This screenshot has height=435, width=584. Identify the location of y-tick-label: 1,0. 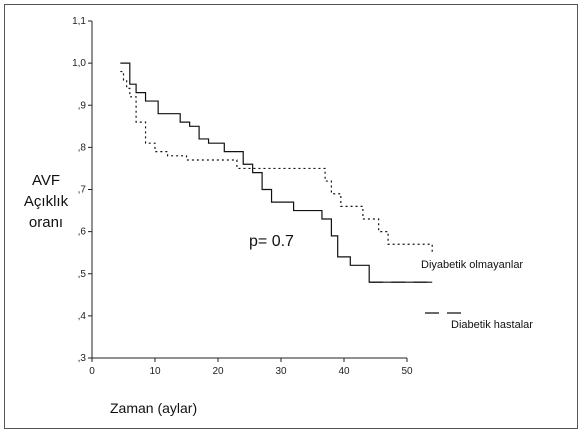
(79, 63).